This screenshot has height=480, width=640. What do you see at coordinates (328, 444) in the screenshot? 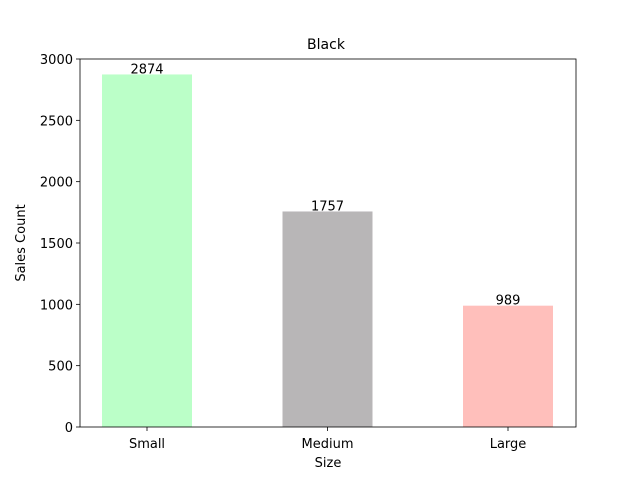
I see `x-tick-label: Medium` at bounding box center [328, 444].